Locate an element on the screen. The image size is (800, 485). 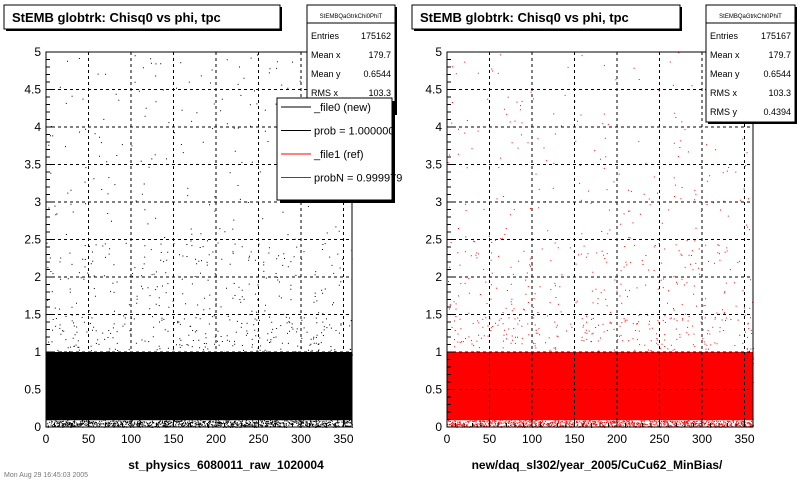
legend-label: _file0 (new) is located at coordinates (342, 108).